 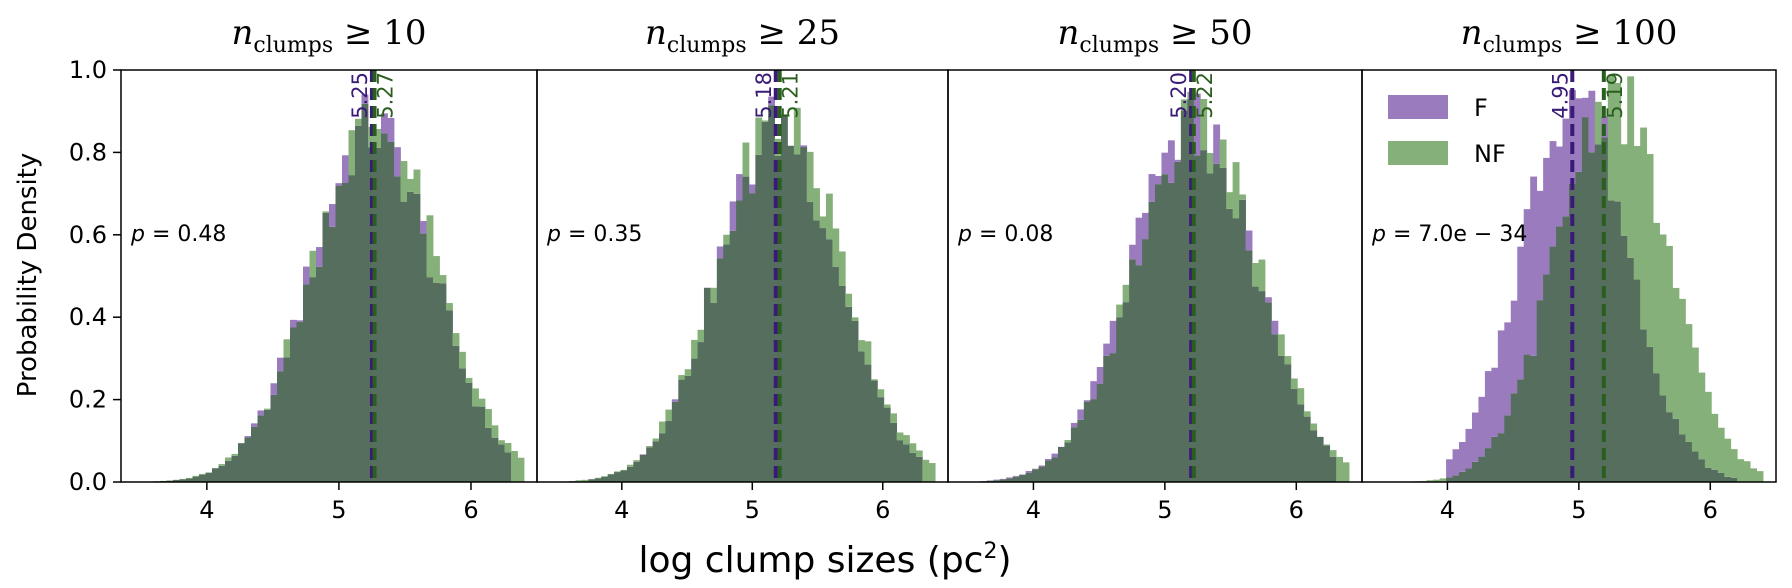 What do you see at coordinates (1205, 33) in the screenshot?
I see `title-rel: ≥ 50` at bounding box center [1205, 33].